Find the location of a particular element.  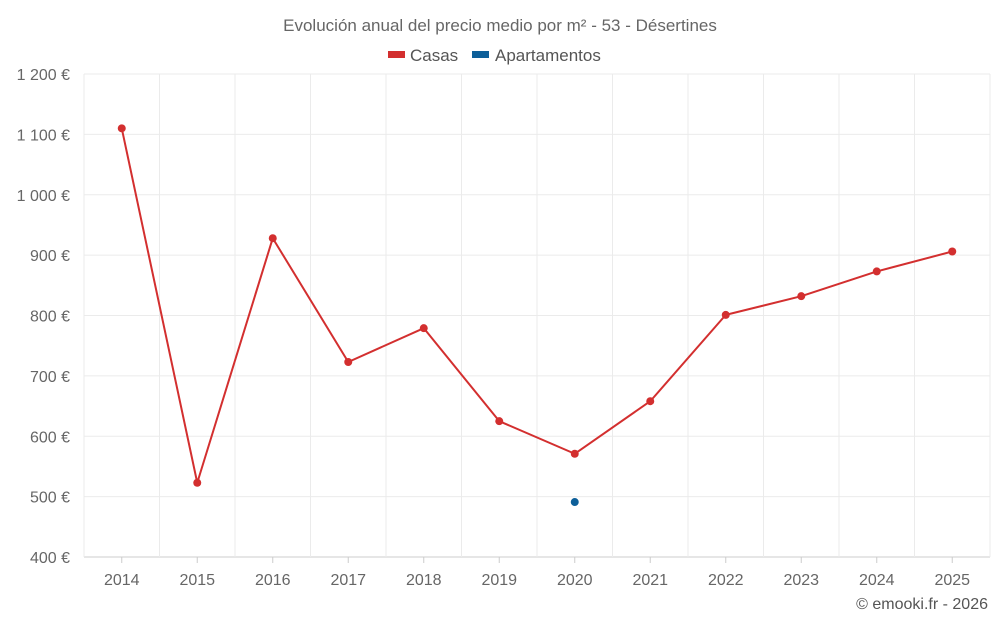

data-point-casas-2023 is located at coordinates (801, 296).